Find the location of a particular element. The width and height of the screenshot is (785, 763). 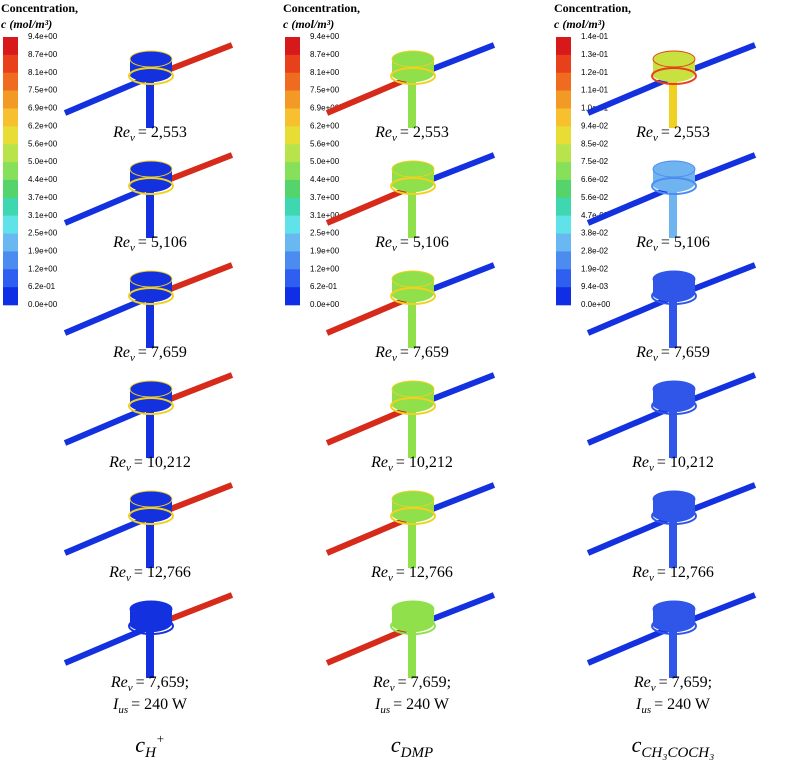

reynolds-label: Rev = 7,659; is located at coordinates (411, 684).